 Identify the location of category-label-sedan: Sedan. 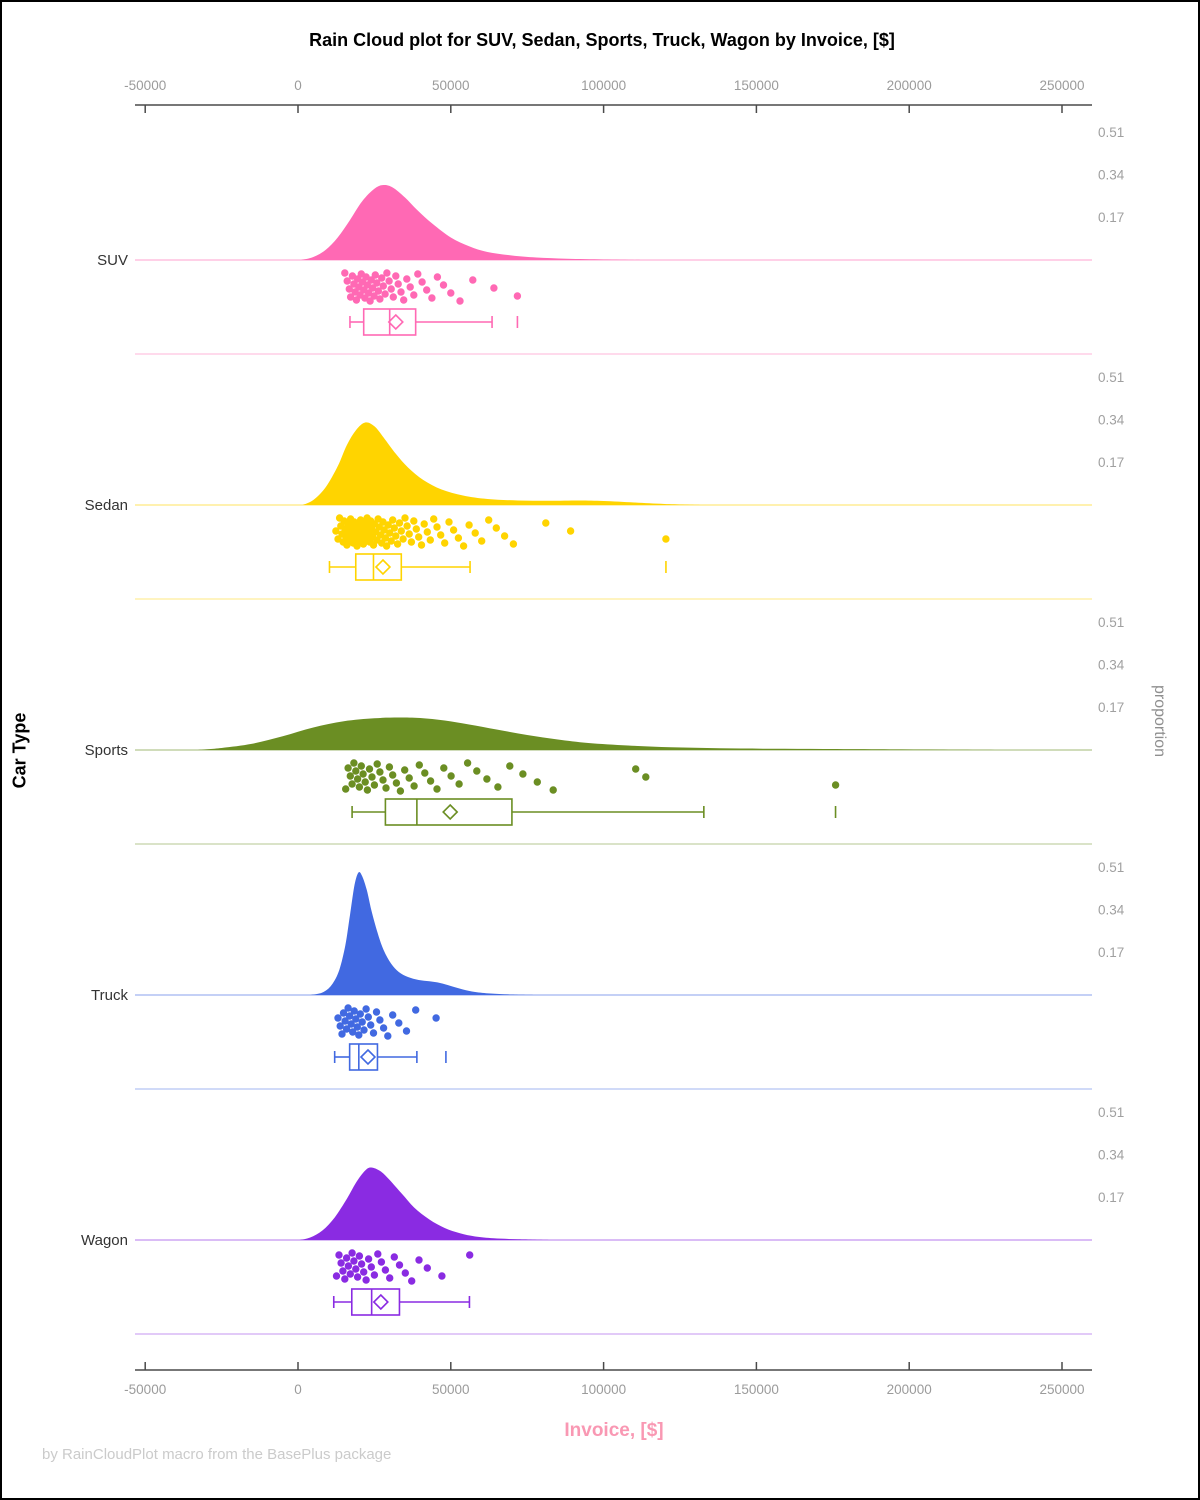
(106, 505).